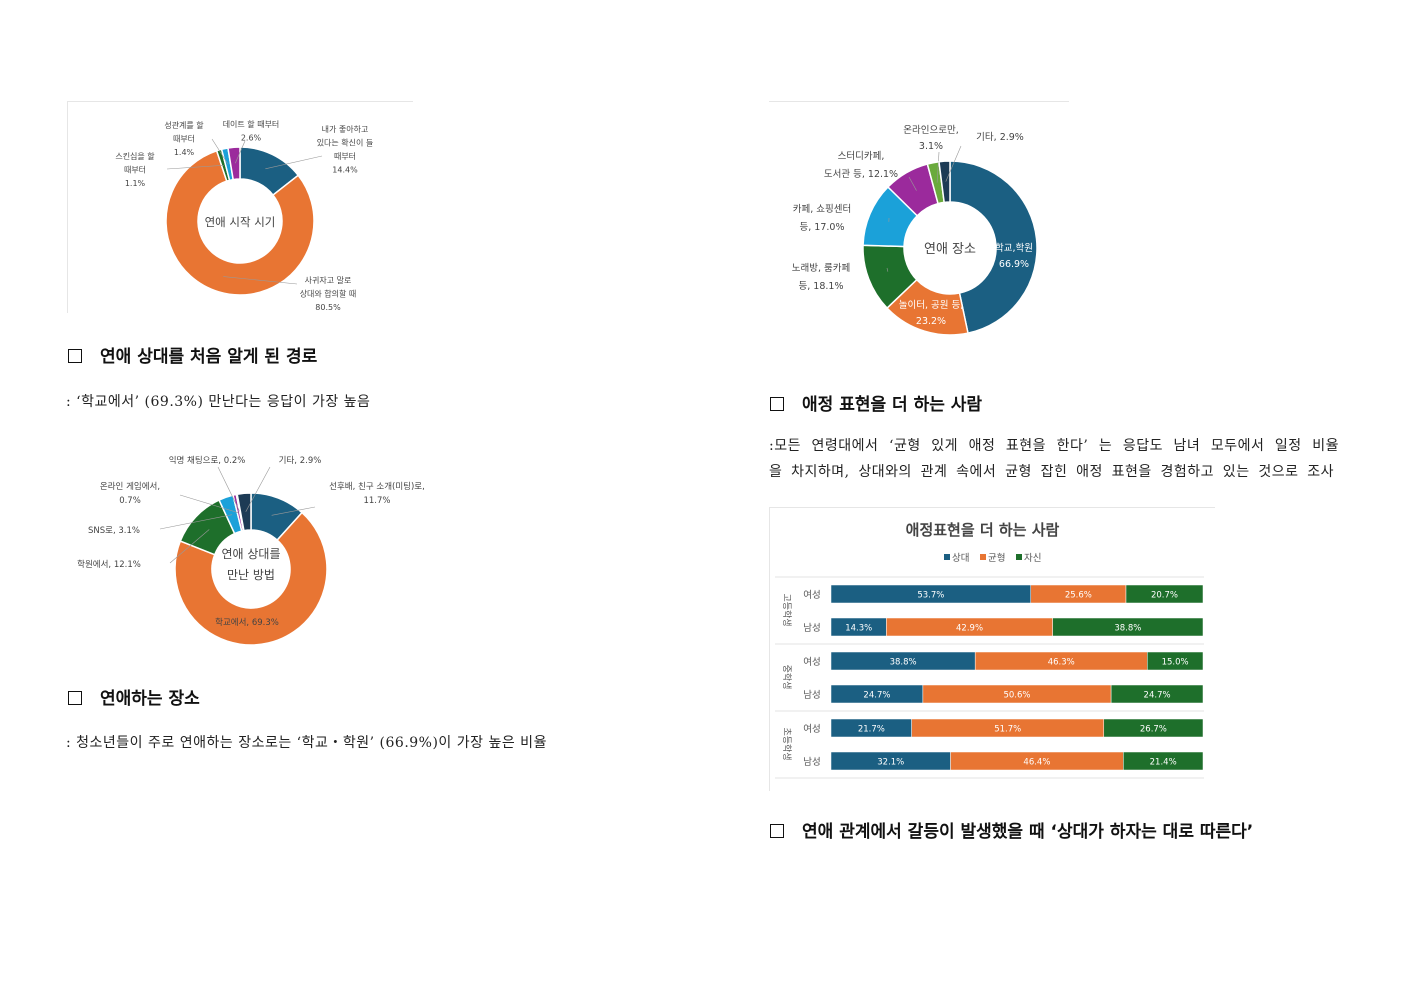  I want to click on heading-conflict: 연애 관계에서 갈등이 발생했을 때 ‘상대가 하자는 대로 따른다’, so click(1011, 829).